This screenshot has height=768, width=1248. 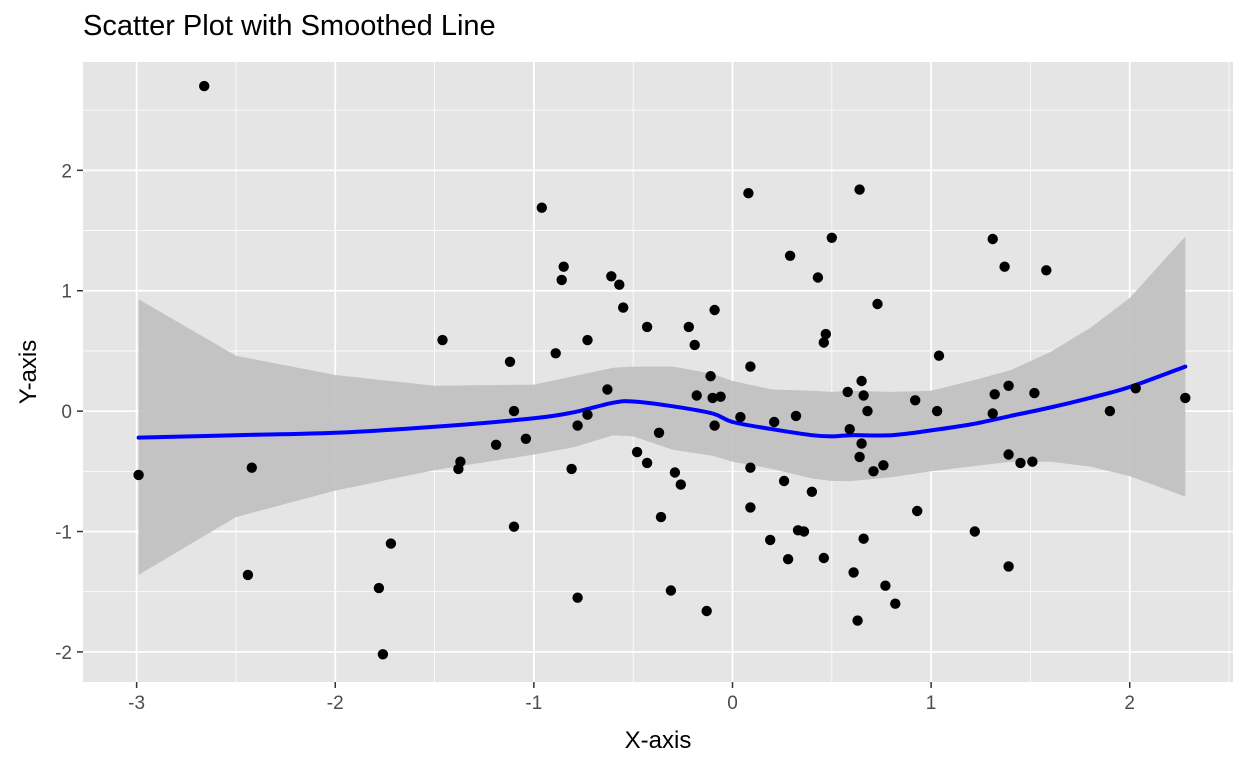 I want to click on x-tick-label: -3, so click(x=136, y=703).